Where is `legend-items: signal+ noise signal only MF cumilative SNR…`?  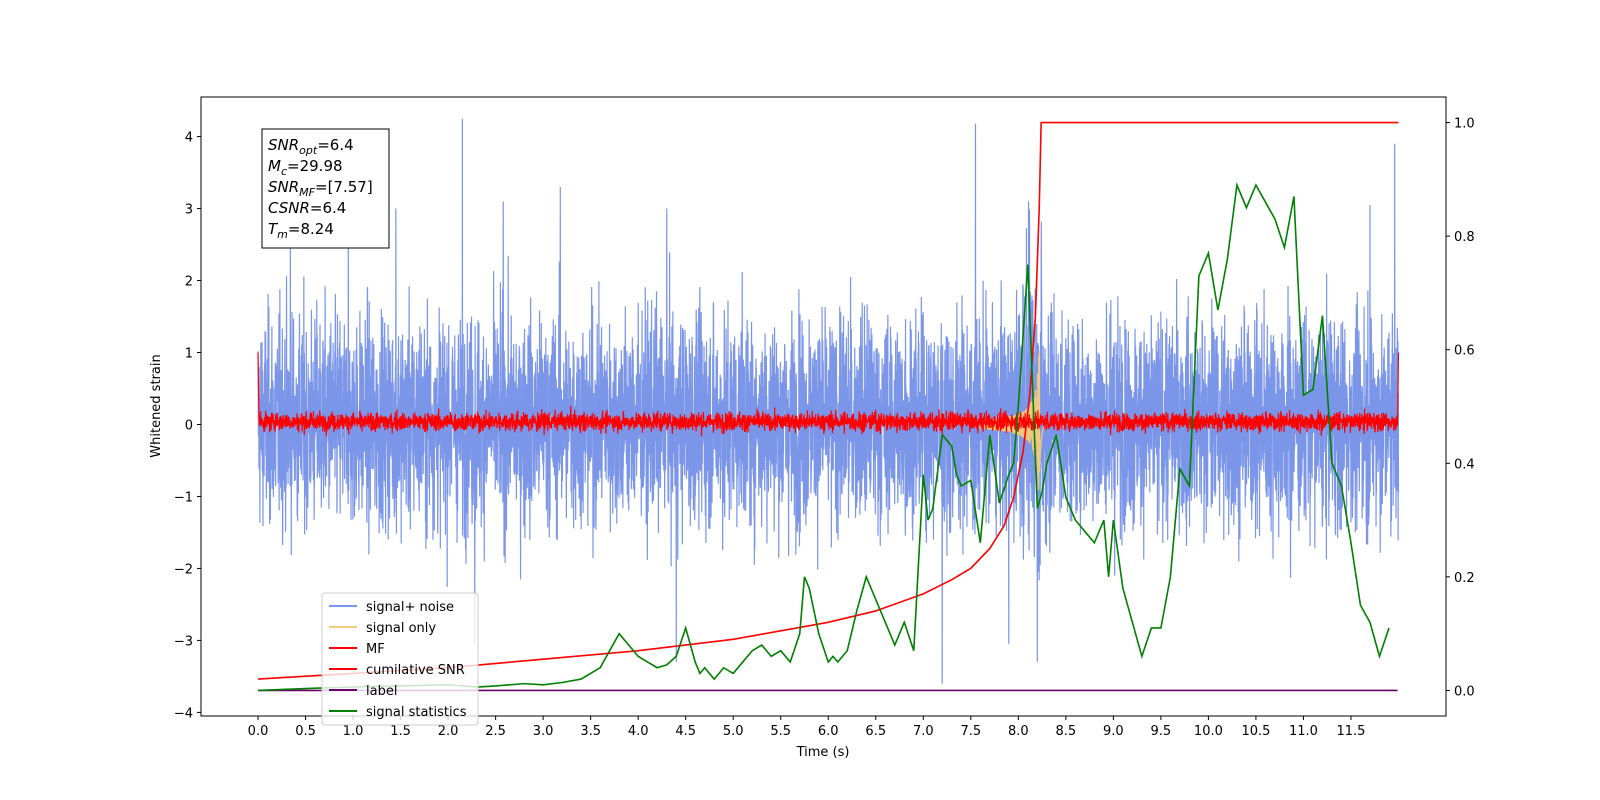
legend-items: signal+ noise signal only MF cumilative SNR… is located at coordinates (398, 660).